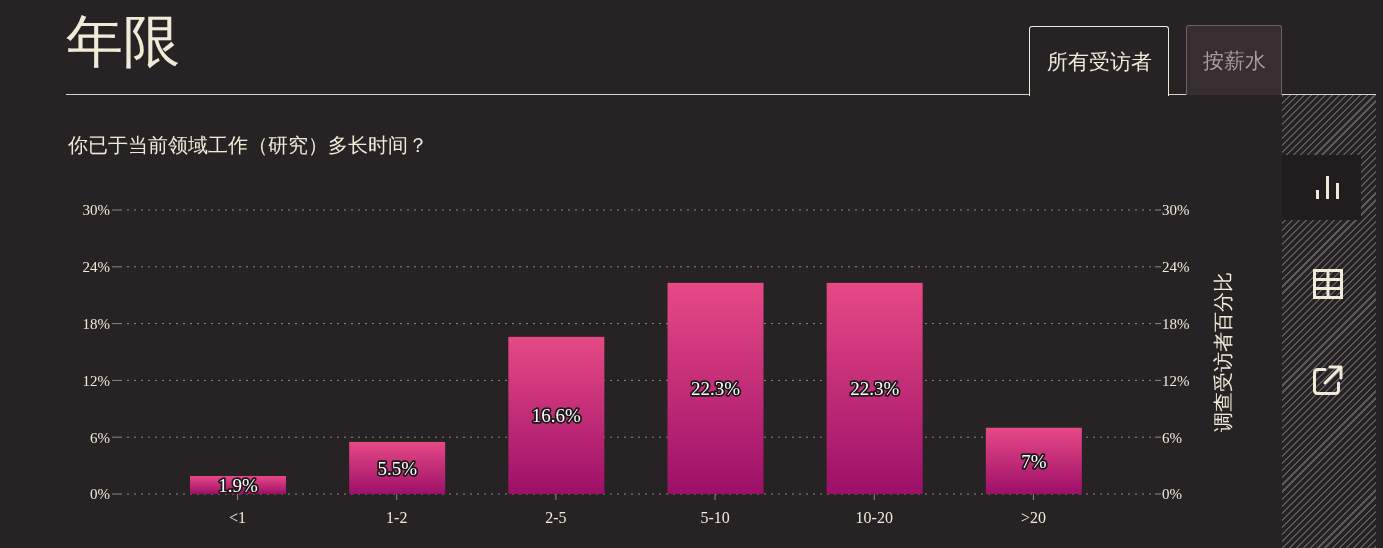  I want to click on y2-tick-label: 24%, so click(1176, 267).